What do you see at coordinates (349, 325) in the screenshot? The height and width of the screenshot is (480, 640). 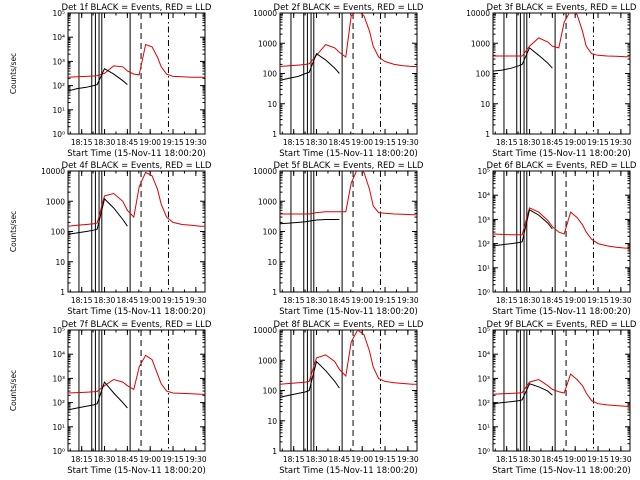 I see `panel-title: Det 8f BLACK = Events, RED = LLD` at bounding box center [349, 325].